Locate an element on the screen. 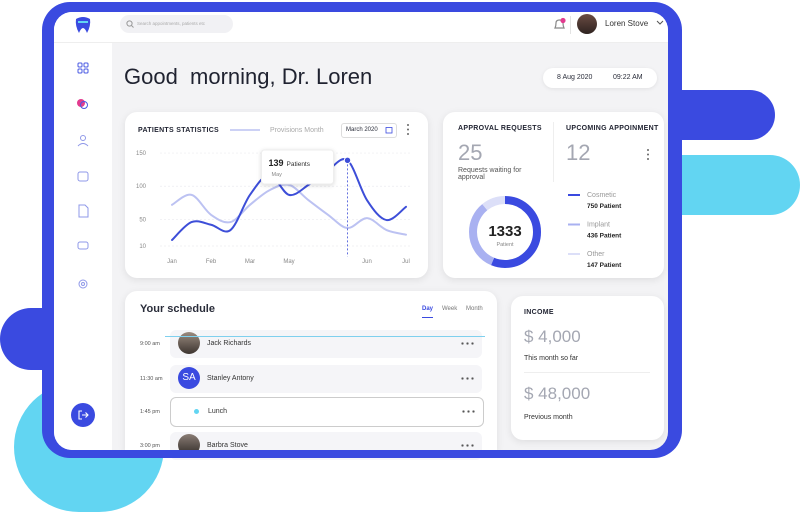 Image resolution: width=800 pixels, height=512 pixels. income-this-month-label: This month so far is located at coordinates (551, 358).